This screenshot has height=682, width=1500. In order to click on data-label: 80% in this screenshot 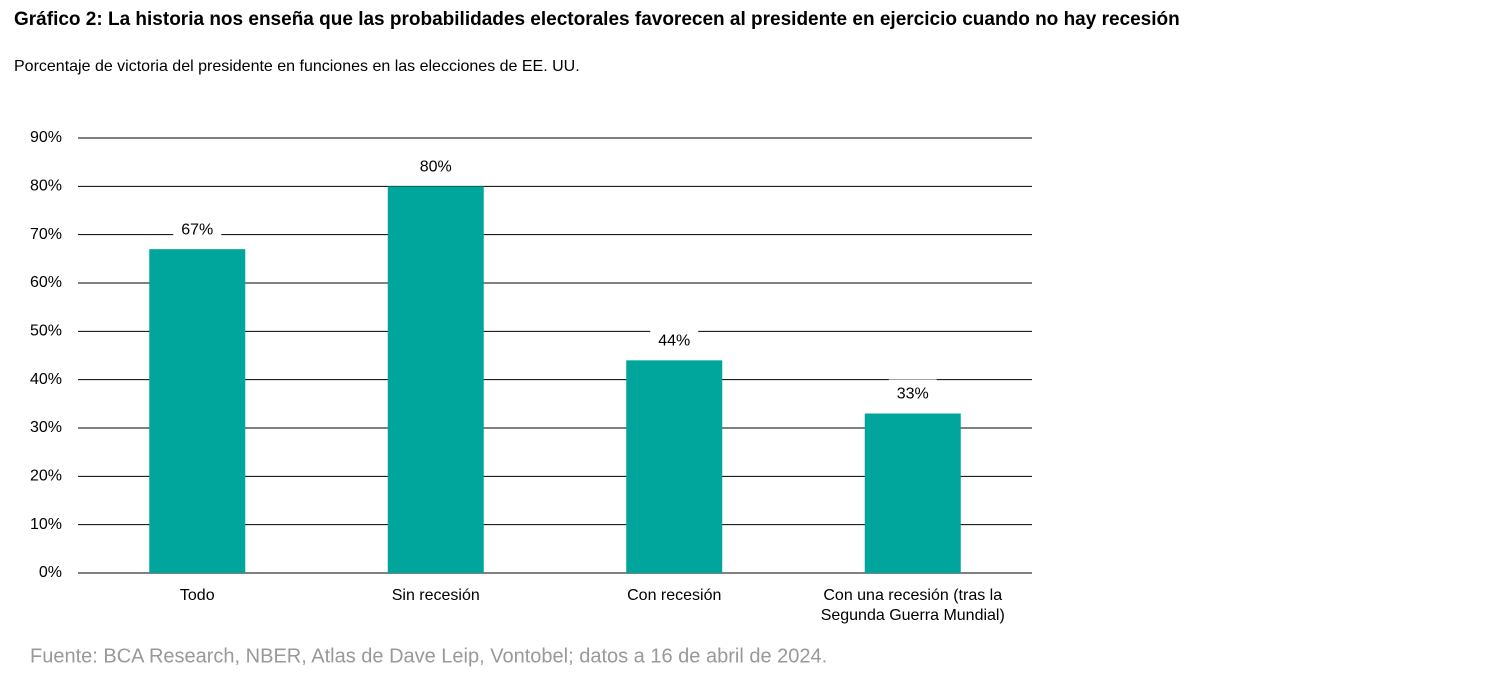, I will do `click(436, 167)`.